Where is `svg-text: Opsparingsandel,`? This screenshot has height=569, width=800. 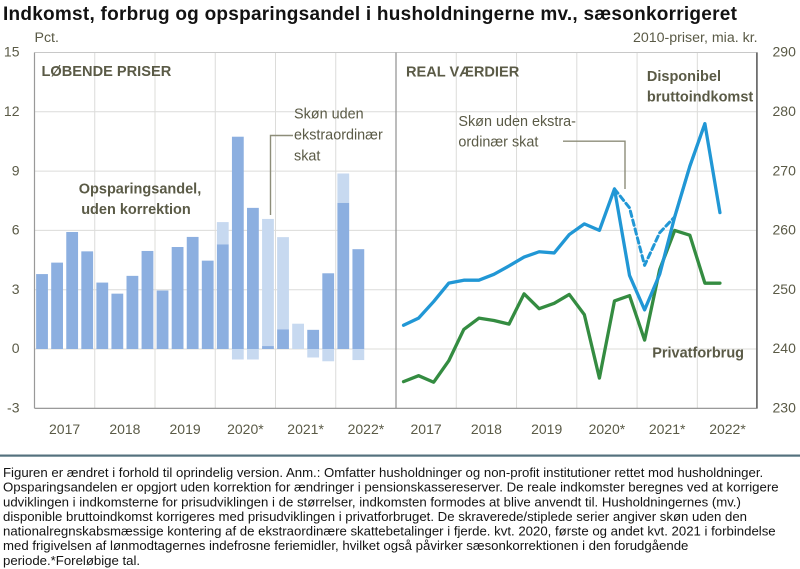
svg-text: Opsparingsandel, is located at coordinates (140, 190).